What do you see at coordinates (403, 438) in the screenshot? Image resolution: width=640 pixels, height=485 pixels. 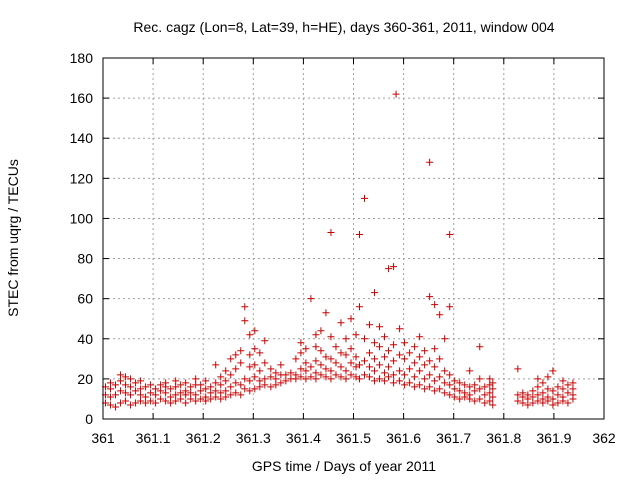 I see `x-tick-label: 361.6` at bounding box center [403, 438].